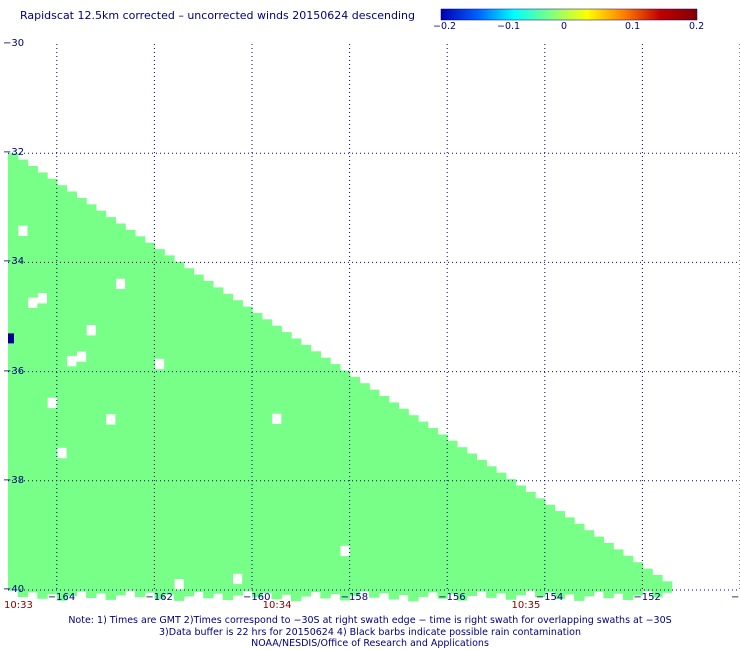 The height and width of the screenshot is (650, 740). Describe the element at coordinates (159, 597) in the screenshot. I see `x-tick-label: −162` at that location.